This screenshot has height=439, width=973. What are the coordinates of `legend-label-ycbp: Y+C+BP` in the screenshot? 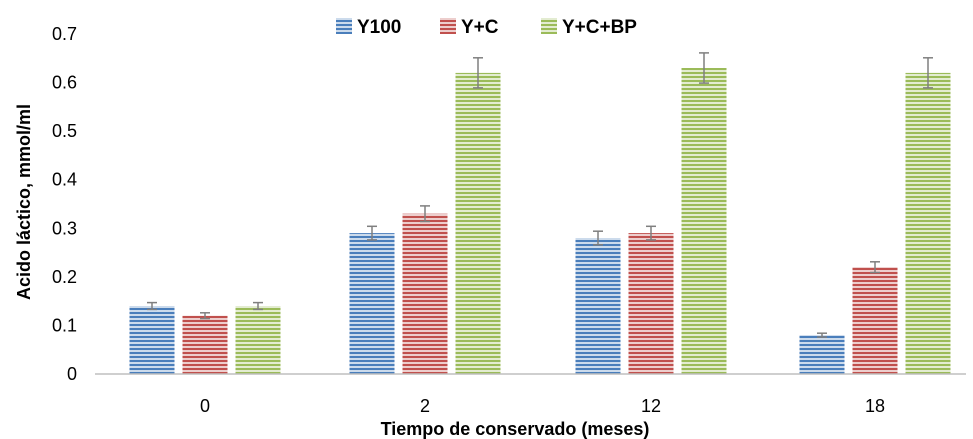 It's located at (599, 27).